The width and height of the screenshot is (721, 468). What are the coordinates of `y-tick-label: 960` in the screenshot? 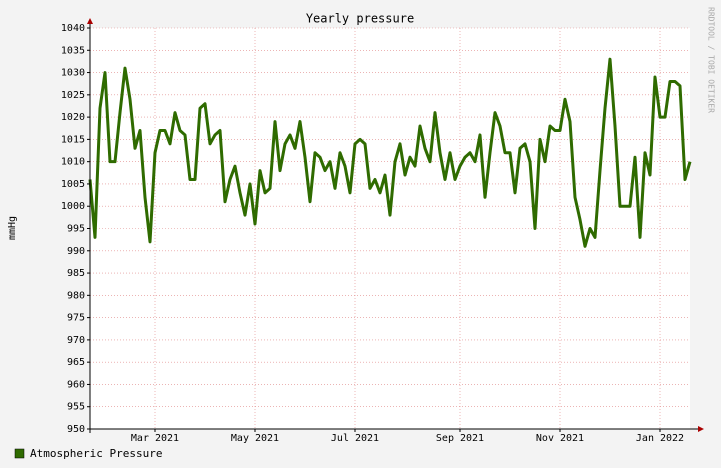 It's located at (76, 384).